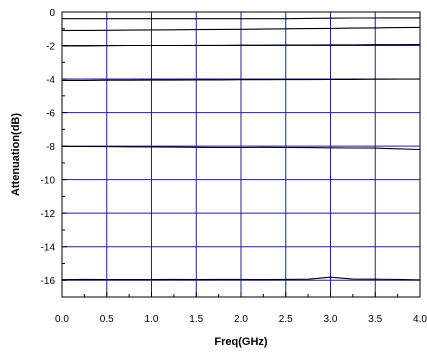 This screenshot has height=352, width=427. Describe the element at coordinates (152, 319) in the screenshot. I see `x-tick-label: 1.0` at that location.